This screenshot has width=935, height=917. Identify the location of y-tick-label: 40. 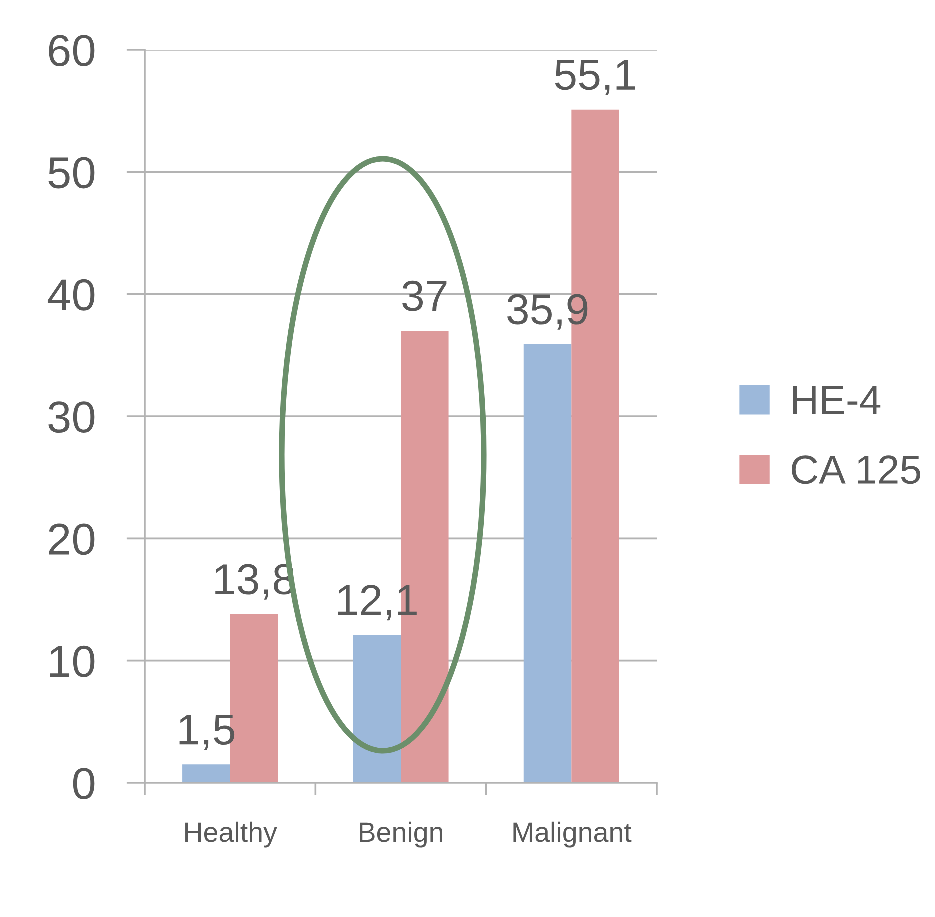
(71, 295).